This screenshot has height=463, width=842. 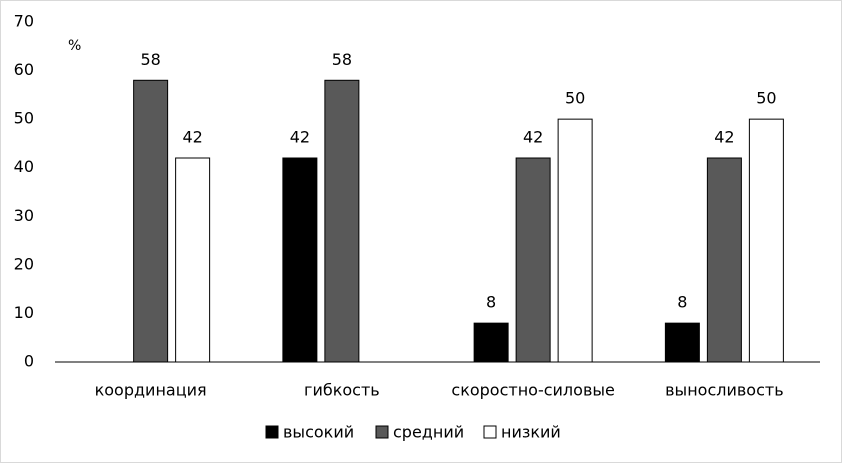 What do you see at coordinates (24, 166) in the screenshot?
I see `y-tick-label: 40` at bounding box center [24, 166].